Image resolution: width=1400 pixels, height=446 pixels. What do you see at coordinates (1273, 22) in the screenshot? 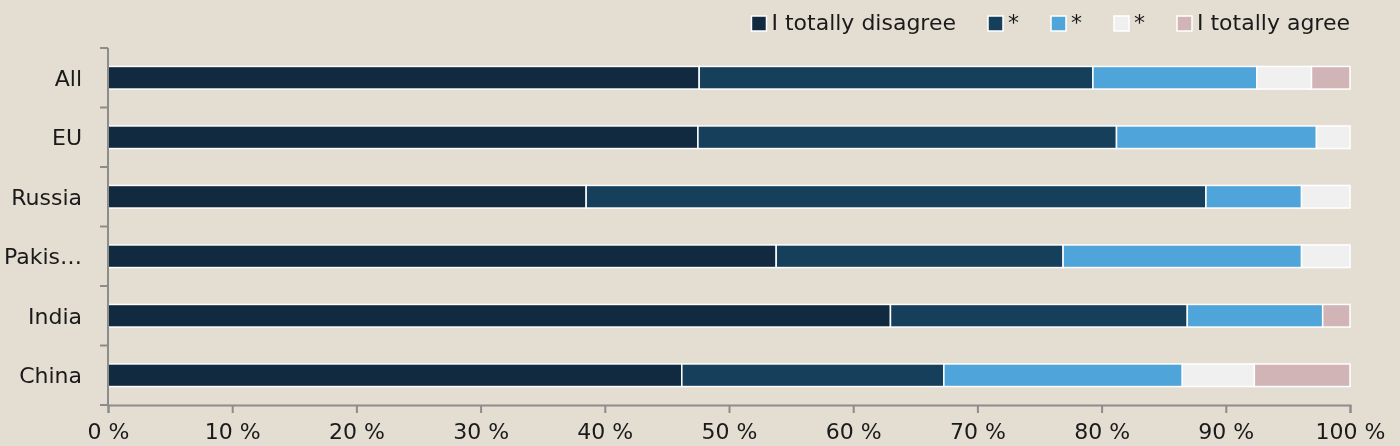
I see `legend-label: I totally agree` at bounding box center [1273, 22].